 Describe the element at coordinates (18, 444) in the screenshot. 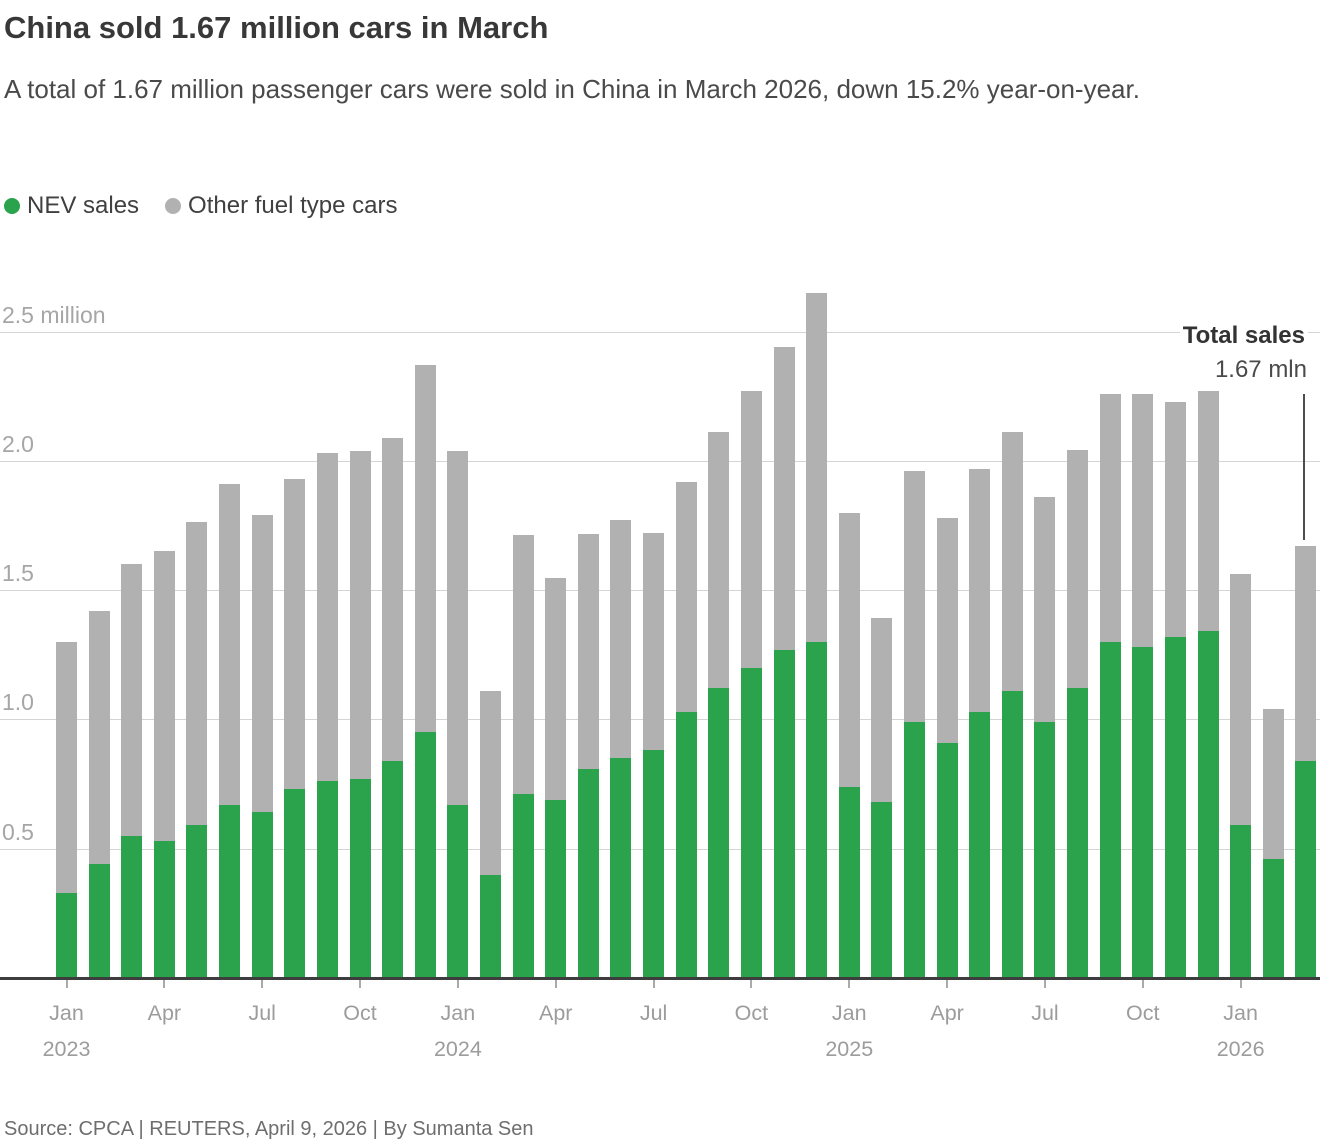

I see `y-axis-label: 2.0` at that location.